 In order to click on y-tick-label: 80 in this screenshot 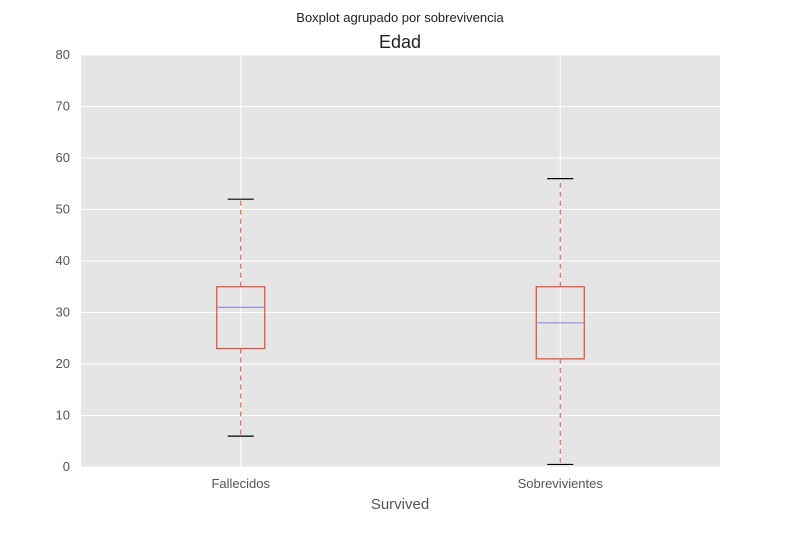, I will do `click(63, 54)`.